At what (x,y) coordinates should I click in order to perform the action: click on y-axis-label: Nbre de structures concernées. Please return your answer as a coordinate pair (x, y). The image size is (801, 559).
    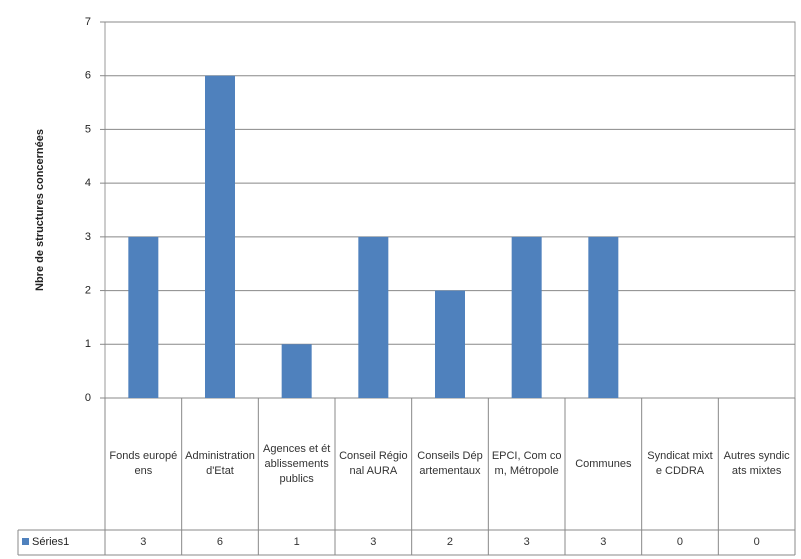
    Looking at the image, I should click on (40, 210).